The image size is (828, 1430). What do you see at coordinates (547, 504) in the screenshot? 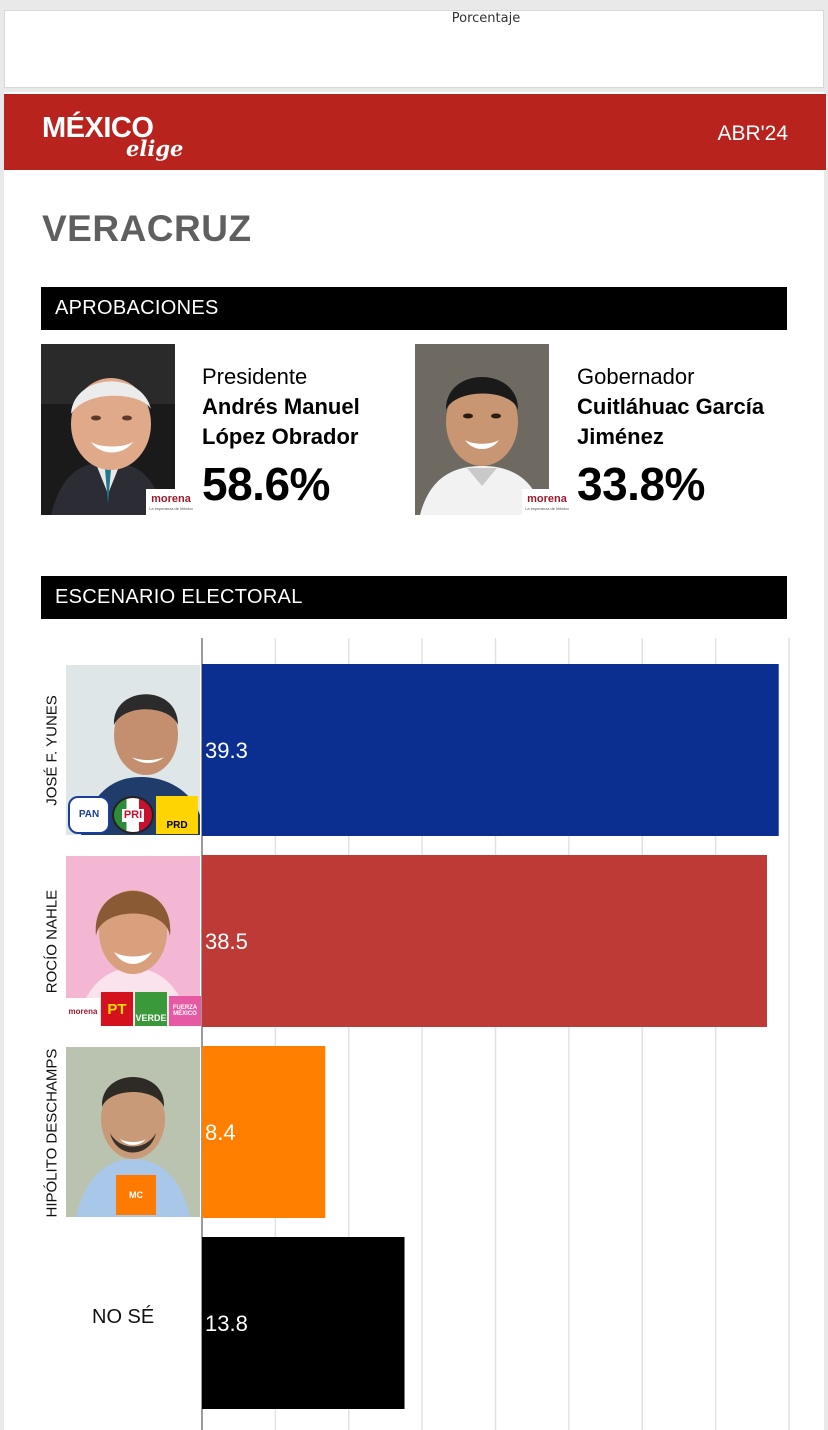
I see `governor-party-badge: morena La esperanza de México` at bounding box center [547, 504].